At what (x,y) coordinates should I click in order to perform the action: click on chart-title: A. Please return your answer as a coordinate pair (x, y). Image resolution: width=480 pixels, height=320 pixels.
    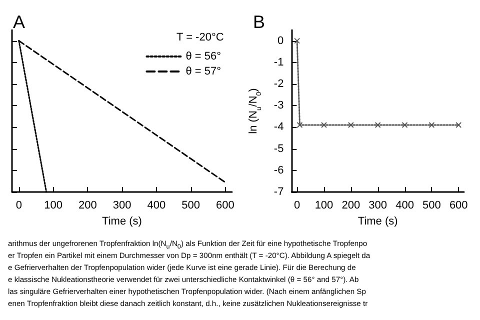
    Looking at the image, I should click on (19, 22).